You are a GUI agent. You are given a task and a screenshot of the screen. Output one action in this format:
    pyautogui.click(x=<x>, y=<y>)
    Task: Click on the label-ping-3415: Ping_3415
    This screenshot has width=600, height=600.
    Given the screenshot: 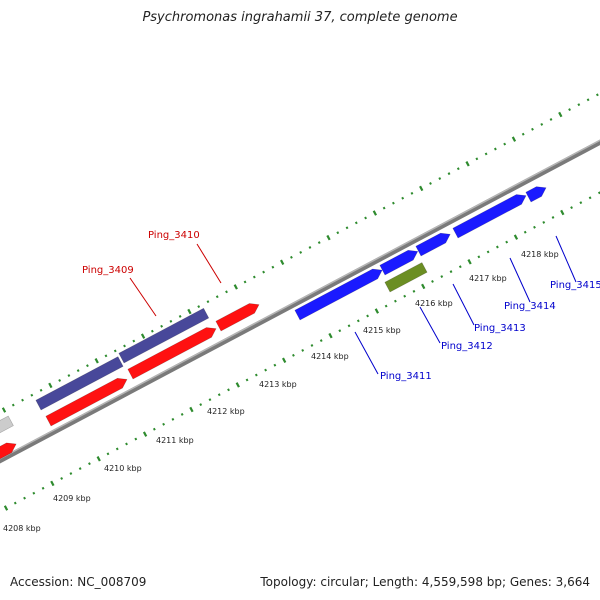 What is the action you would take?
    pyautogui.click(x=575, y=285)
    